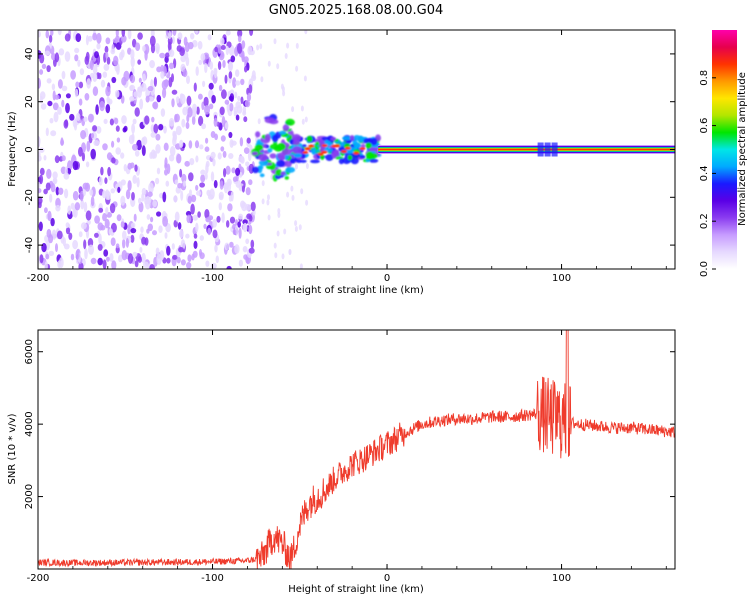  Describe the element at coordinates (356, 10) in the screenshot. I see `figure-title: GN05.2025.168.08.00.G04` at that location.